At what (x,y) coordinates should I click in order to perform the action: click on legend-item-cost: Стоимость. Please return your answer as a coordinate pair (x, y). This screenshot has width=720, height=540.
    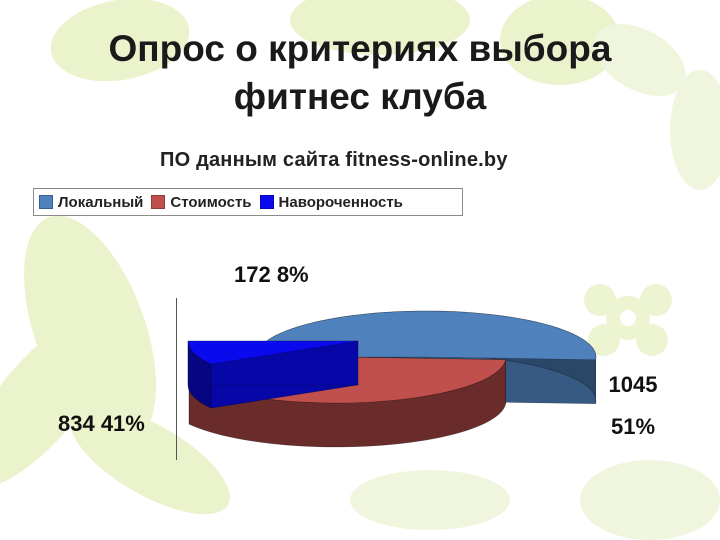
    Looking at the image, I should click on (201, 202).